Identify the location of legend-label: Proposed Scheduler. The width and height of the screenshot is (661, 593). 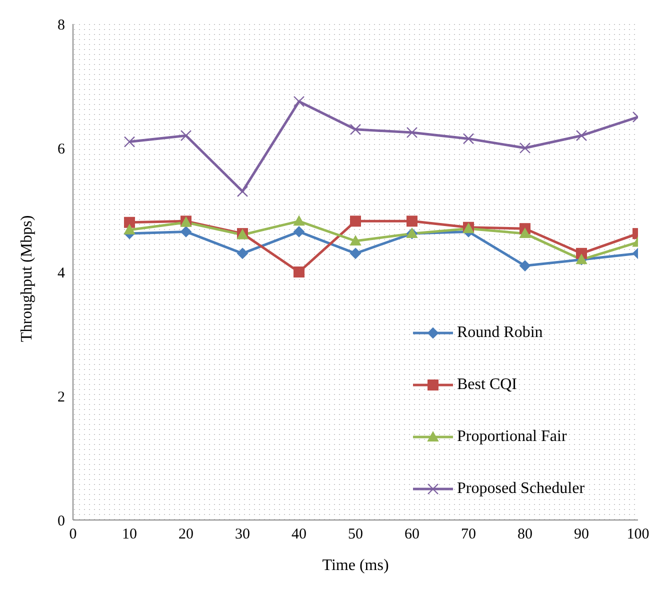
(521, 489).